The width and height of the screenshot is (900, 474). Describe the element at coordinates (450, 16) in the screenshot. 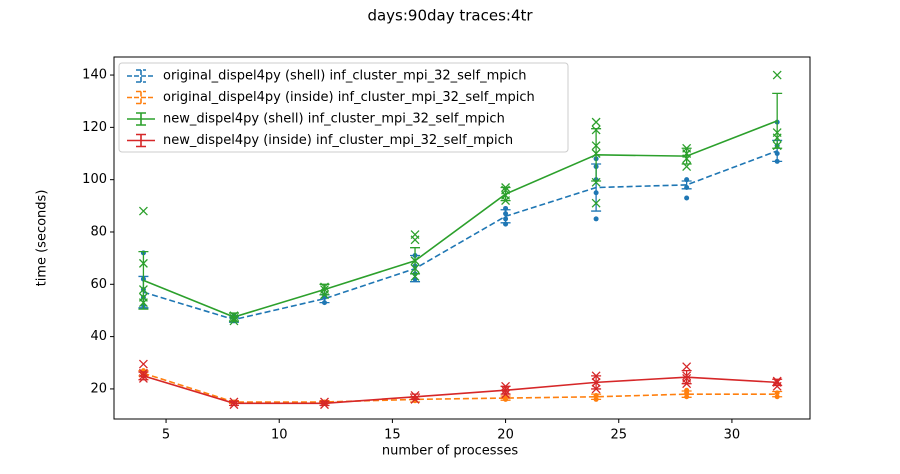

I see `chart-title: days:90day traces:4tr` at that location.